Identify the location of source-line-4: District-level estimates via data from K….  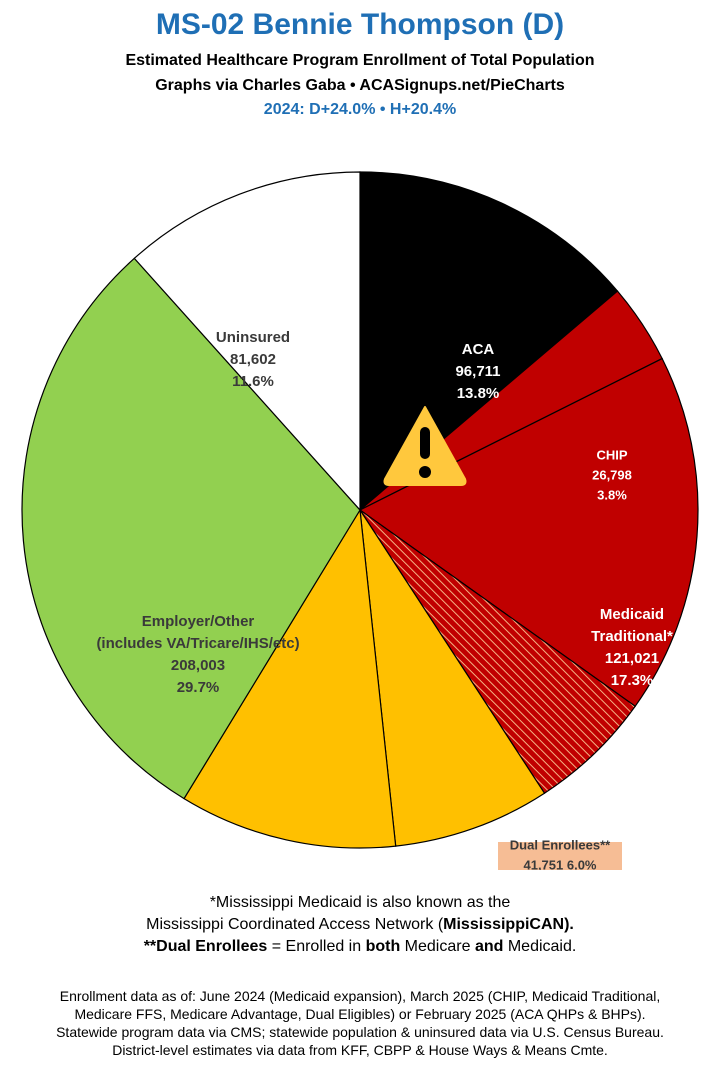
(360, 1050).